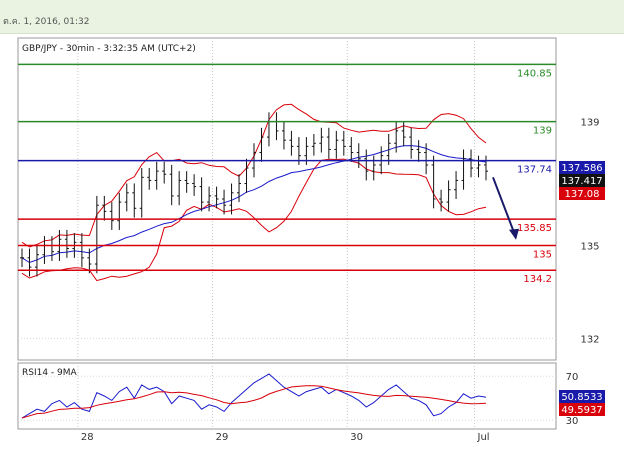 Image resolution: width=624 pixels, height=459 pixels. What do you see at coordinates (285, 437) in the screenshot?
I see `x-axis: 28 29 30 Jul` at bounding box center [285, 437].